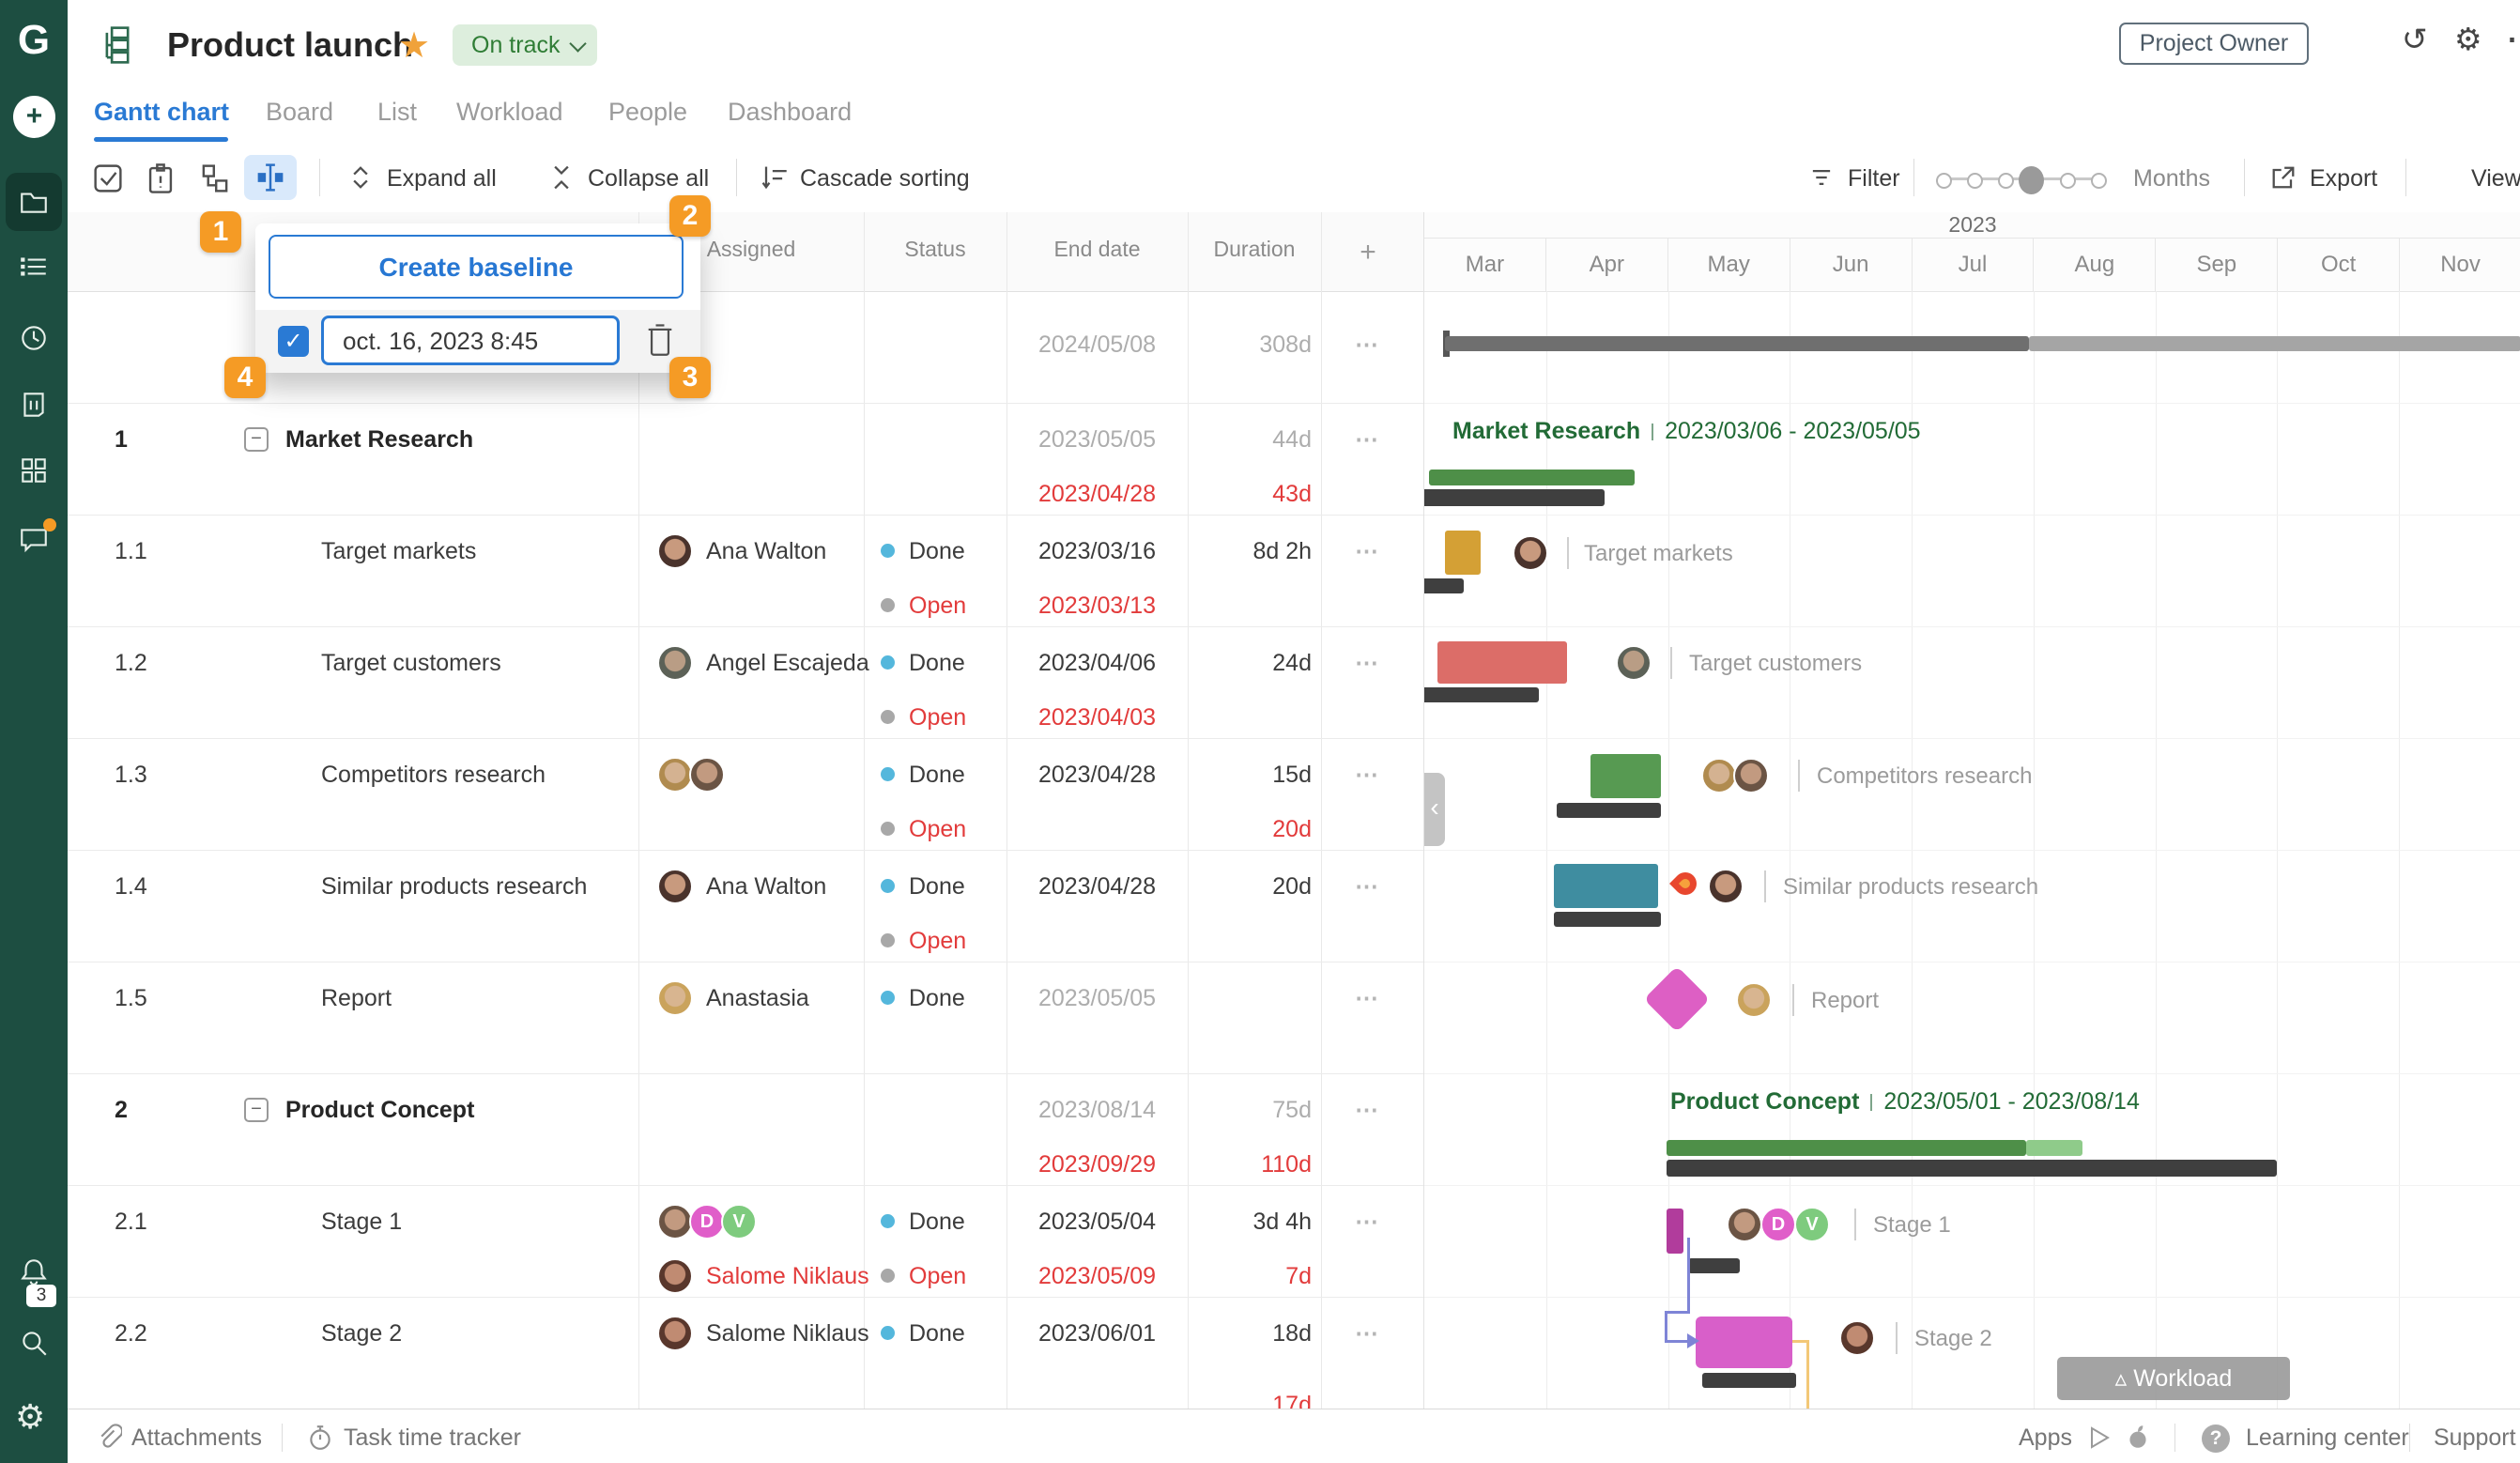 The height and width of the screenshot is (1463, 2520). I want to click on task-bar-target-markets, so click(1463, 553).